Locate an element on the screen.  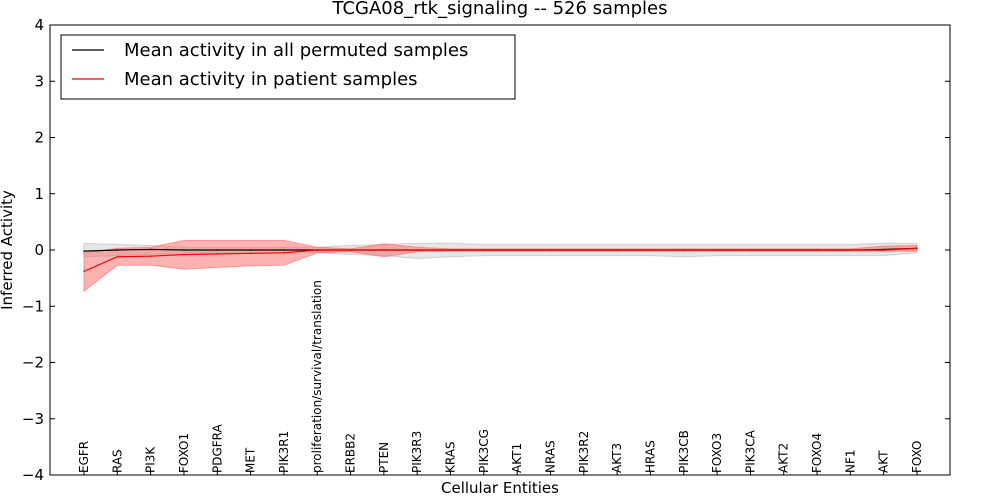
x-axis-label: Cellular Entities is located at coordinates (500, 488).